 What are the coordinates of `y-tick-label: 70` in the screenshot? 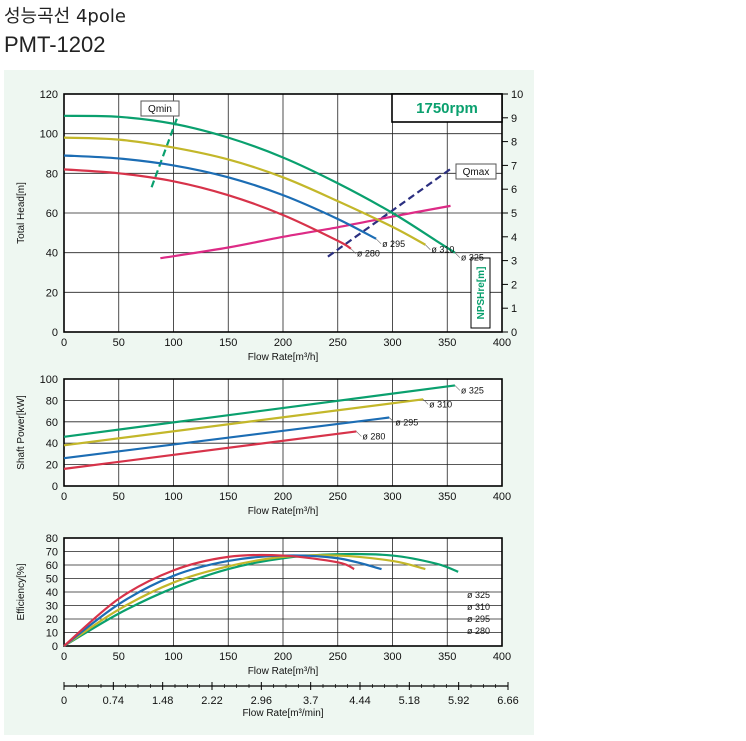 It's located at (52, 553).